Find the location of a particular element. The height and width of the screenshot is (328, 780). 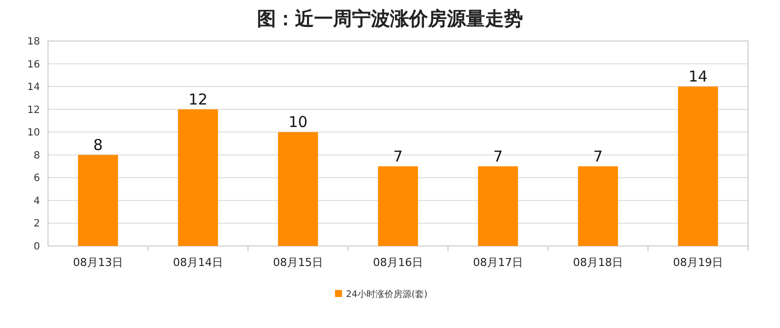

x-tick-label: 08月14日 is located at coordinates (198, 262).